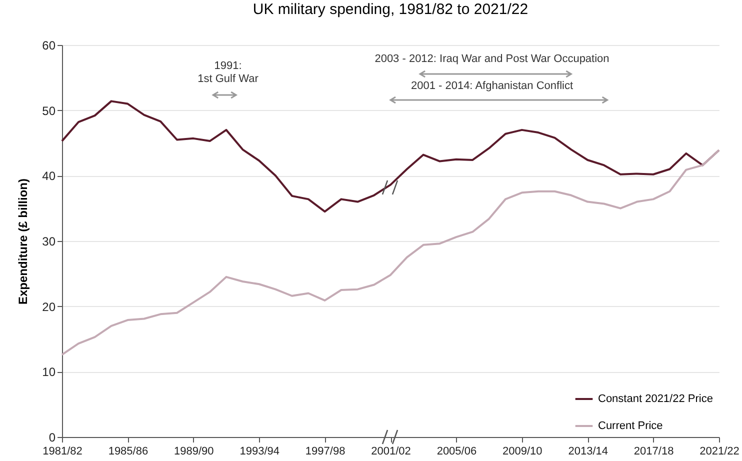 This screenshot has height=461, width=742. What do you see at coordinates (391, 452) in the screenshot?
I see `x-tick-label: 2001/02` at bounding box center [391, 452].